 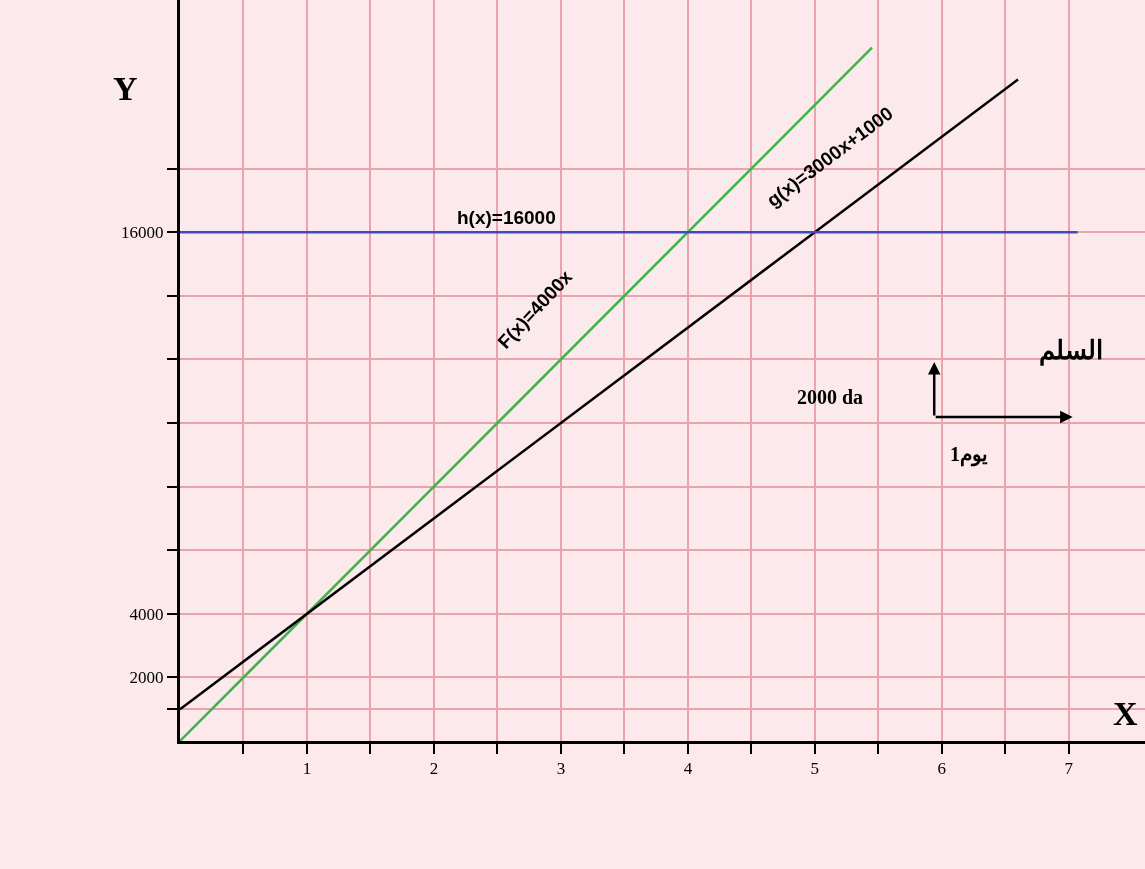 What do you see at coordinates (969, 455) in the screenshot?
I see `annotation: 1يوم` at bounding box center [969, 455].